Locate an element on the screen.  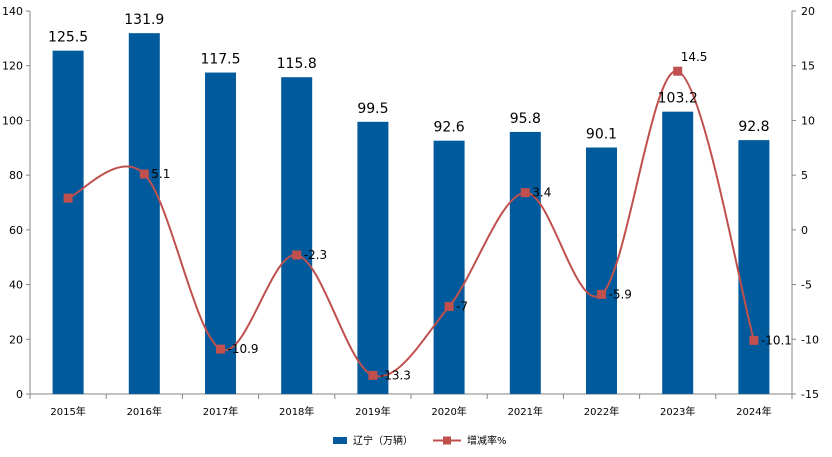
left-tick-label: 0 is located at coordinates (19, 394).